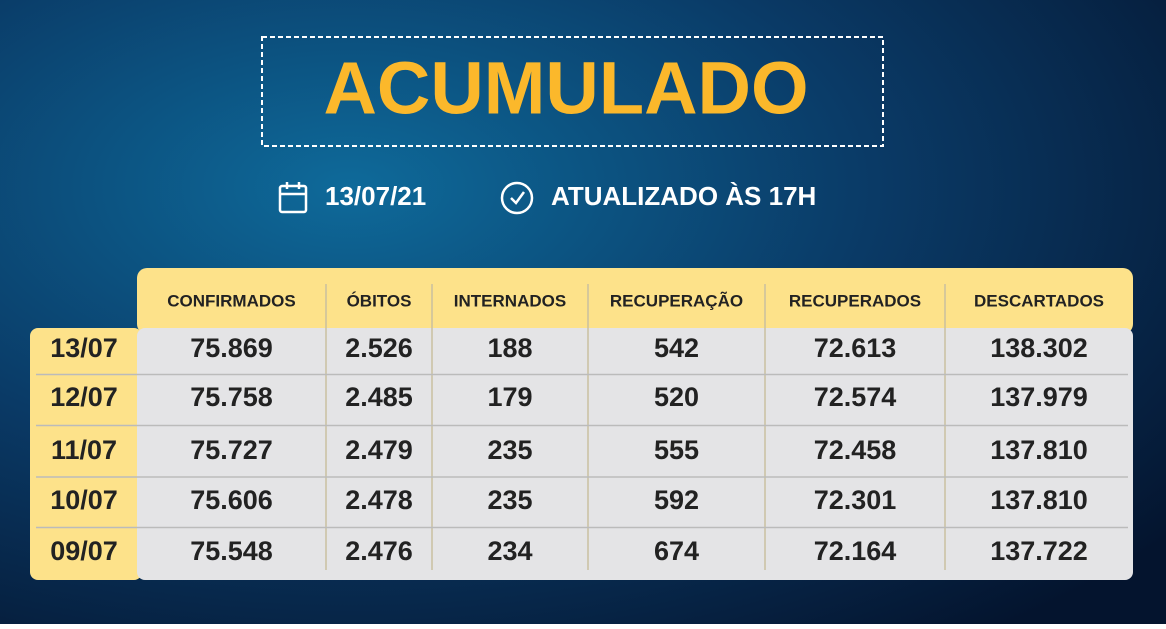 The height and width of the screenshot is (629, 1166). I want to click on cell: 75.869, so click(231, 348).